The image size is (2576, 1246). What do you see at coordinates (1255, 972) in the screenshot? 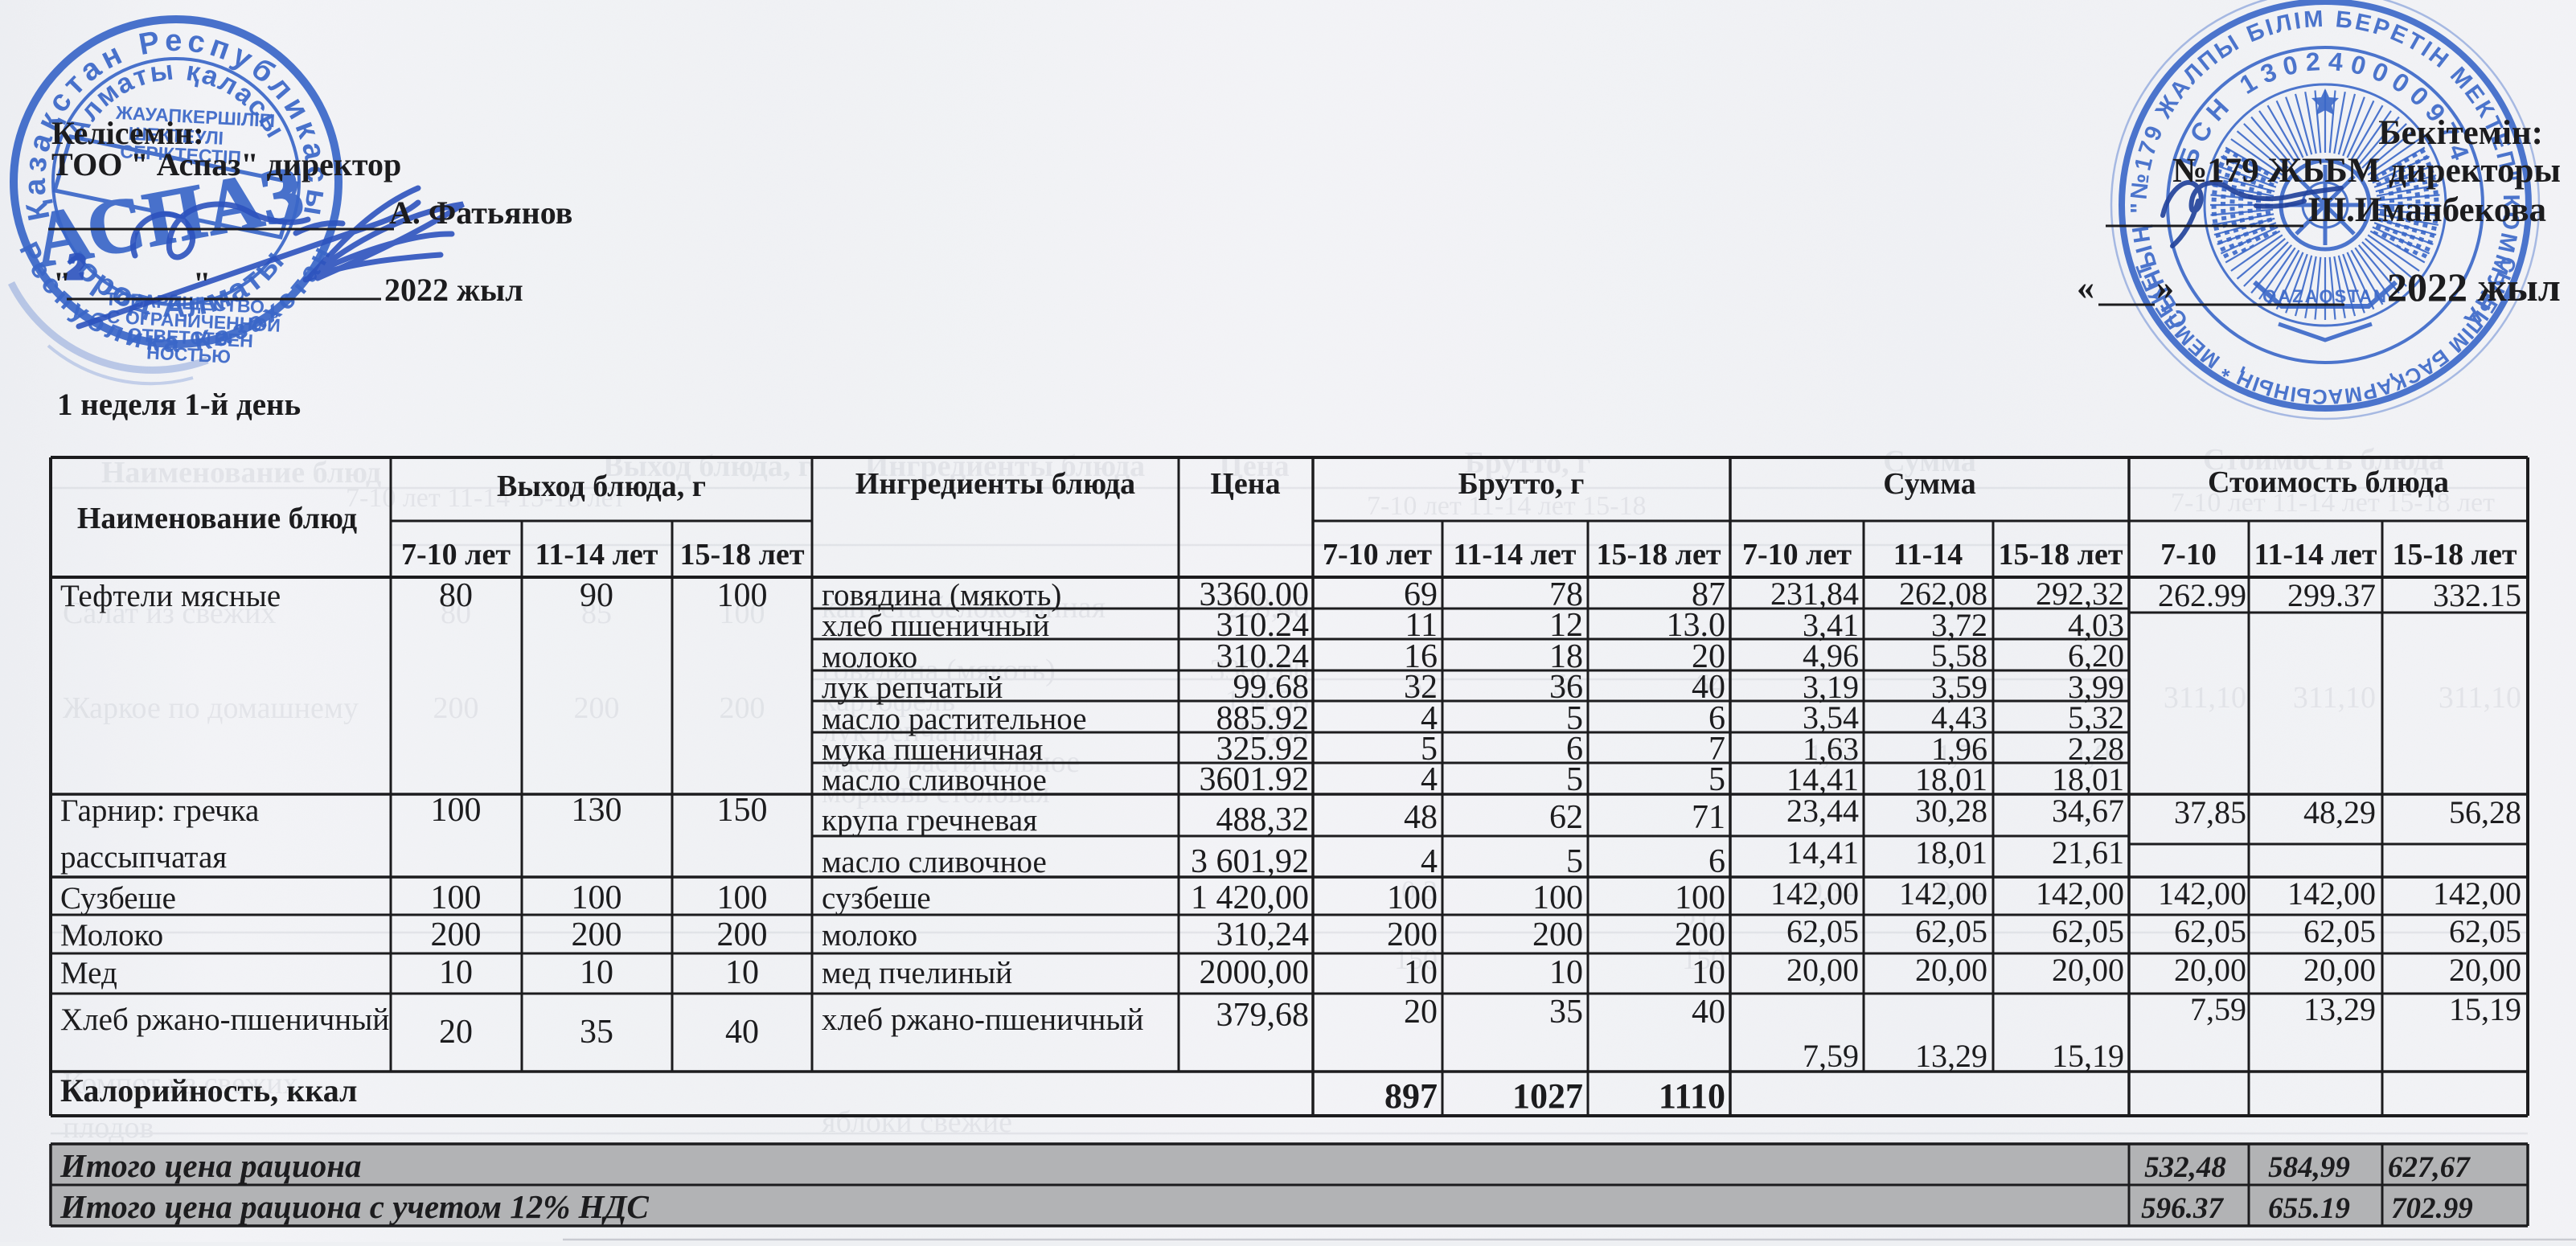
I see `svg-text: 2000,00` at bounding box center [1255, 972].